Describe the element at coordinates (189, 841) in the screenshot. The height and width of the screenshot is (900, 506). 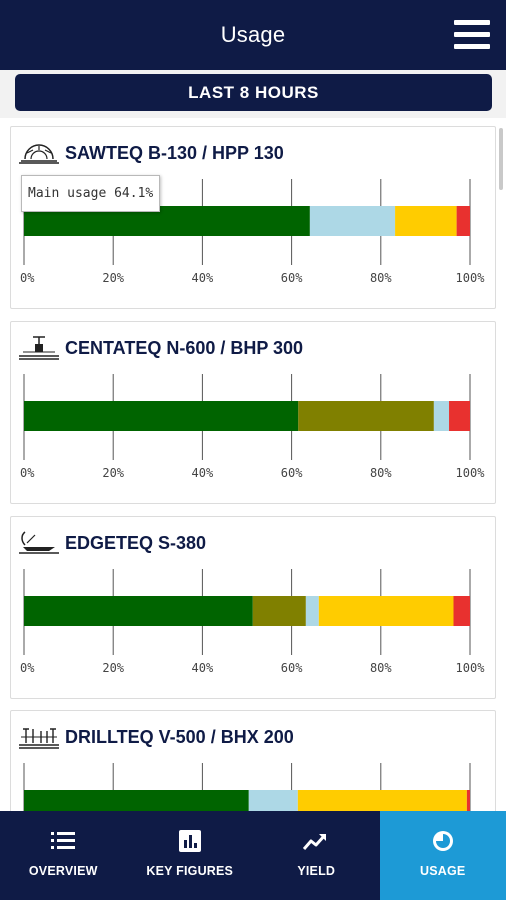
I see `bar-chart-icon` at that location.